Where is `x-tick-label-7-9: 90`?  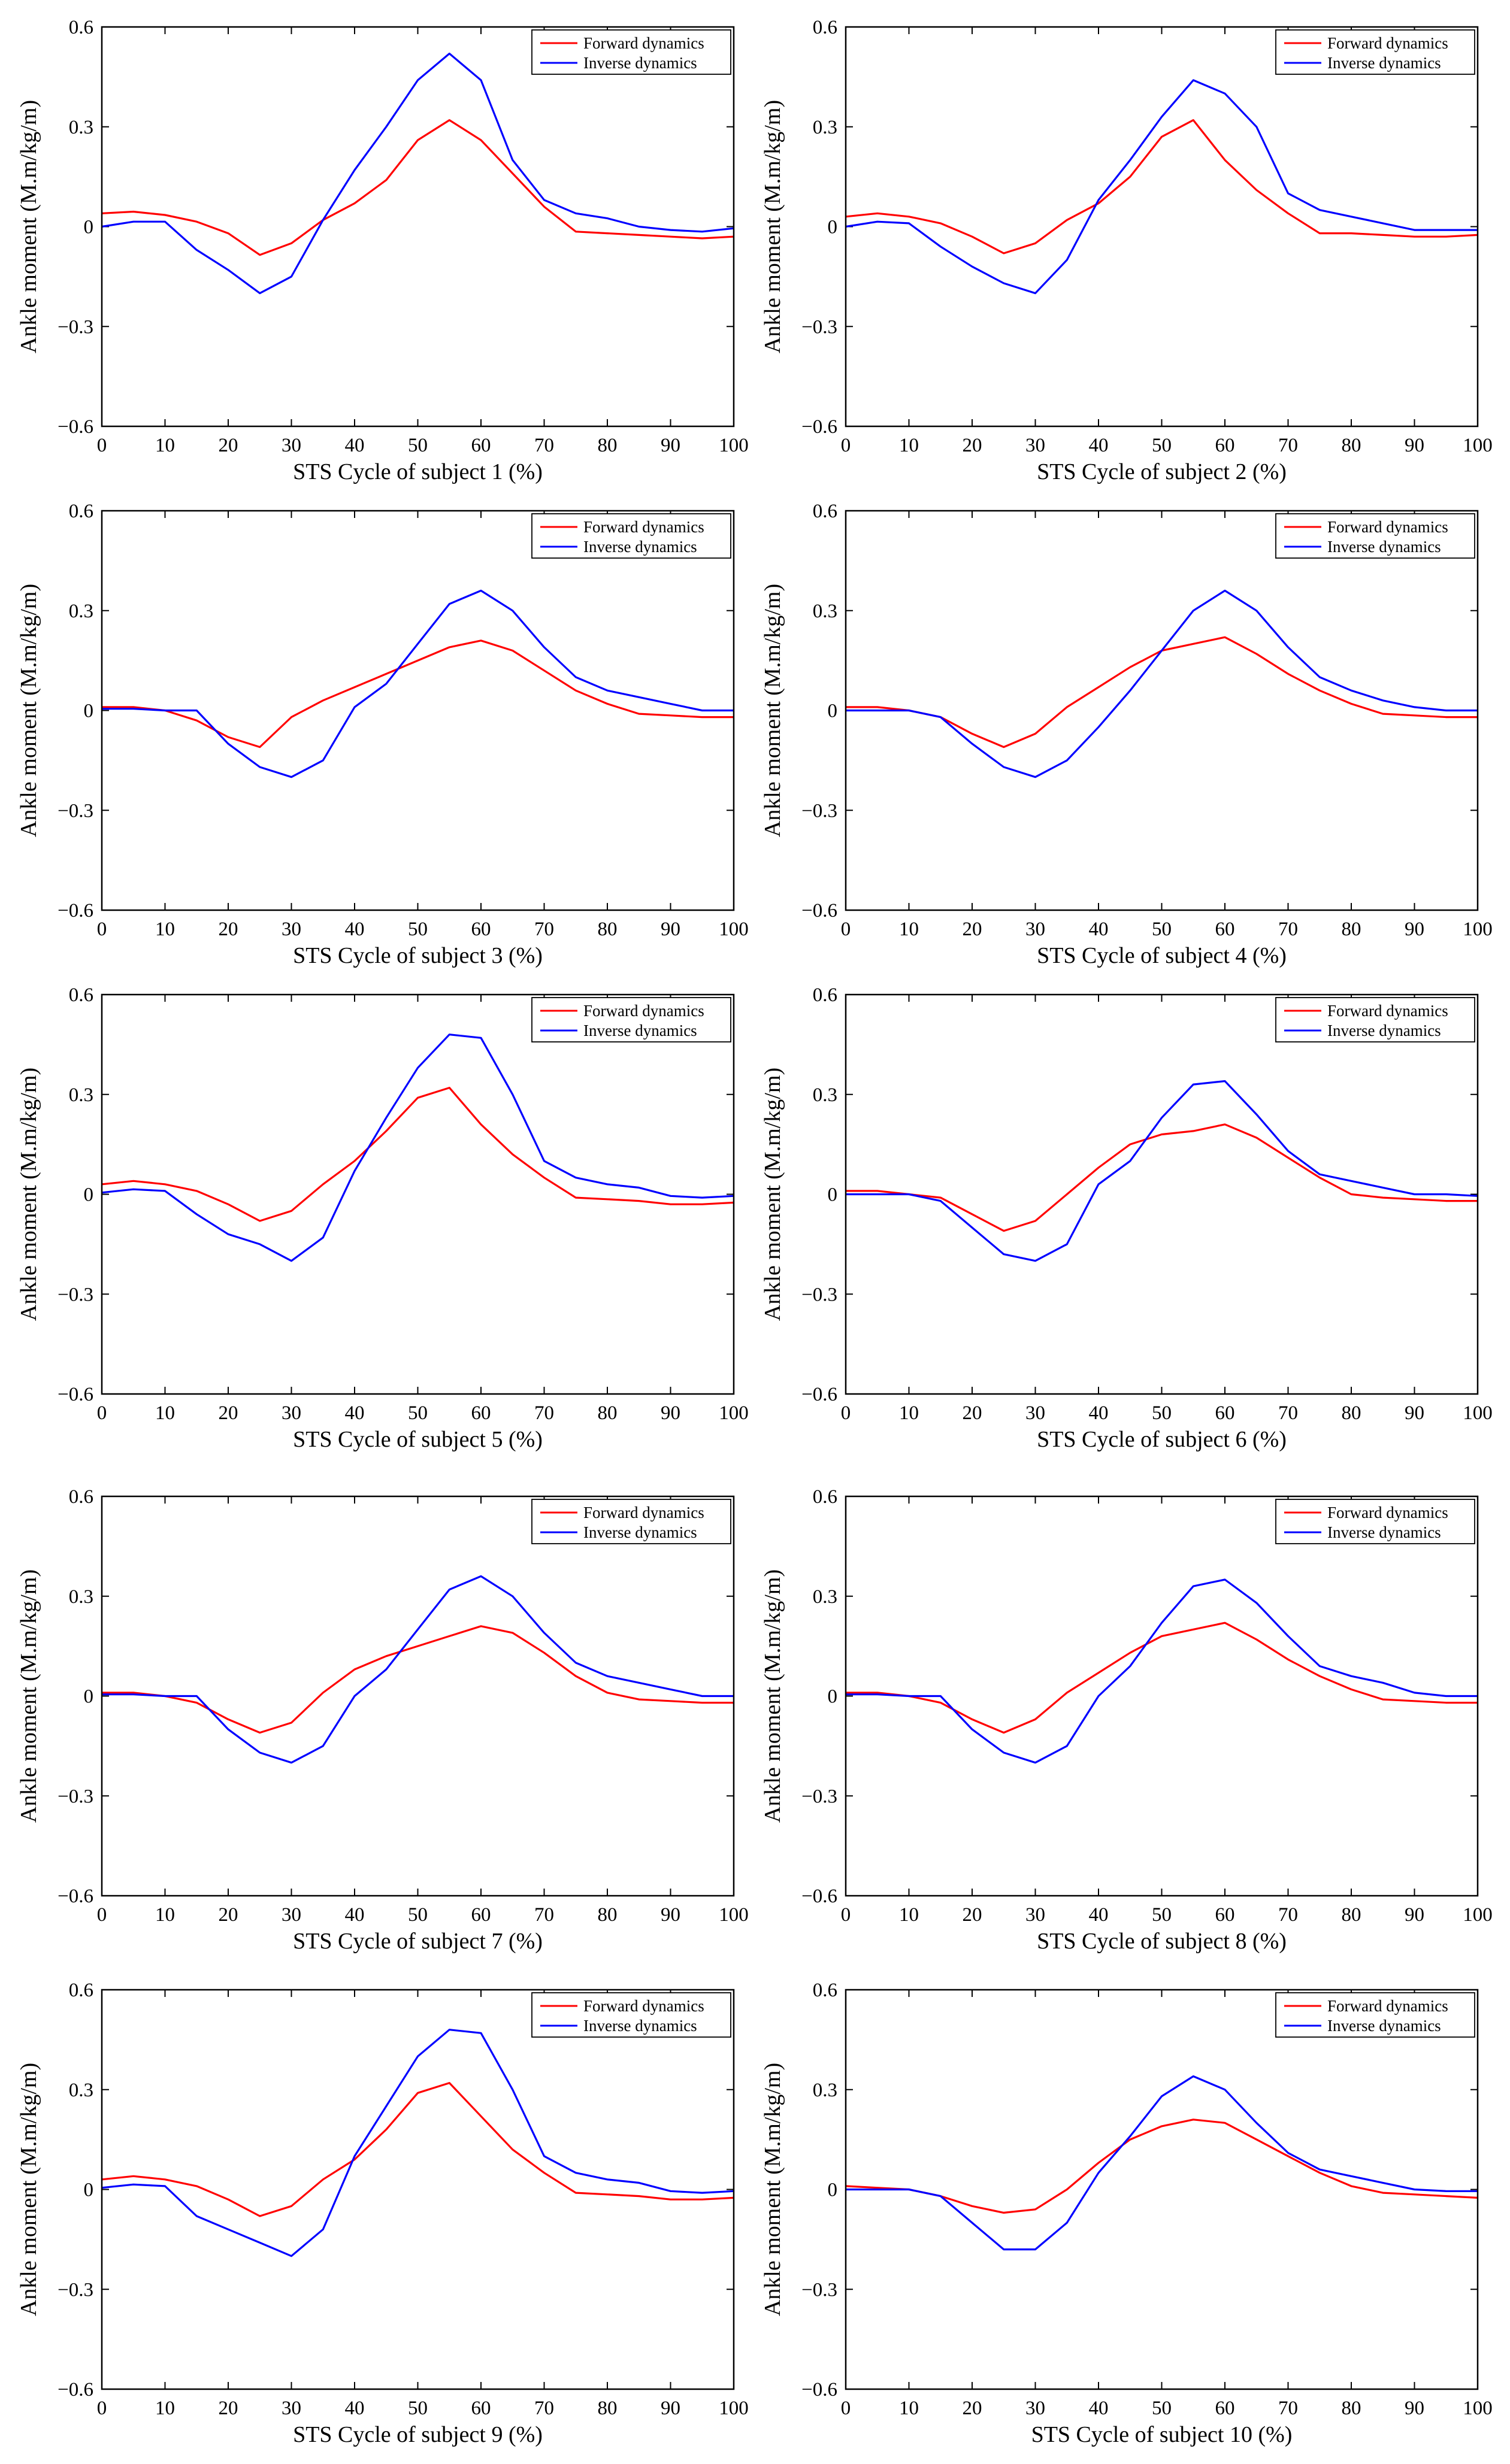
x-tick-label-7-9: 90 is located at coordinates (670, 1915).